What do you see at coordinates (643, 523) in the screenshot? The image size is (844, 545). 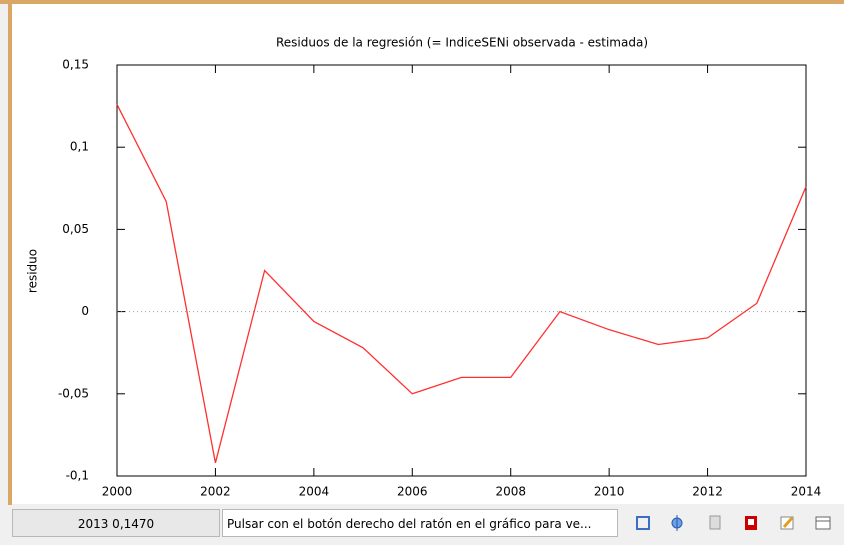 I see `zoom-button` at bounding box center [643, 523].